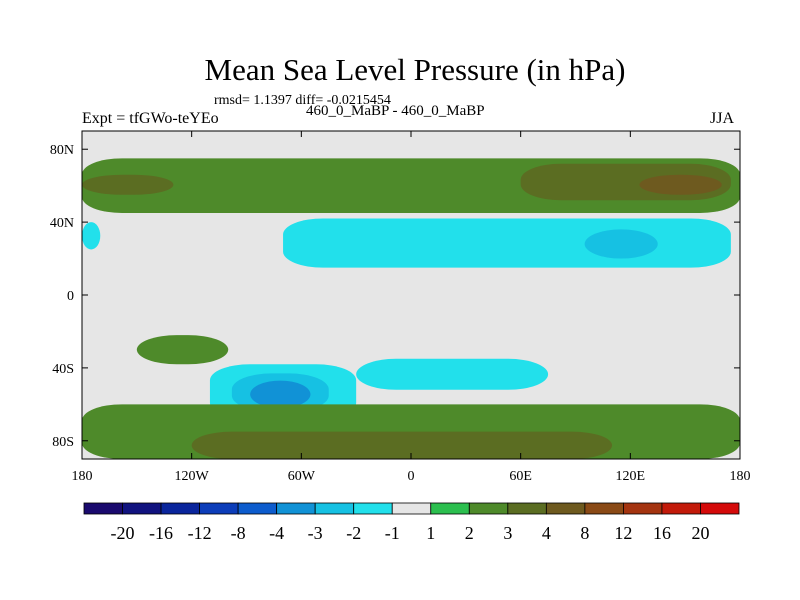 This screenshot has width=800, height=600. I want to click on colorbar-label: -4, so click(276, 533).